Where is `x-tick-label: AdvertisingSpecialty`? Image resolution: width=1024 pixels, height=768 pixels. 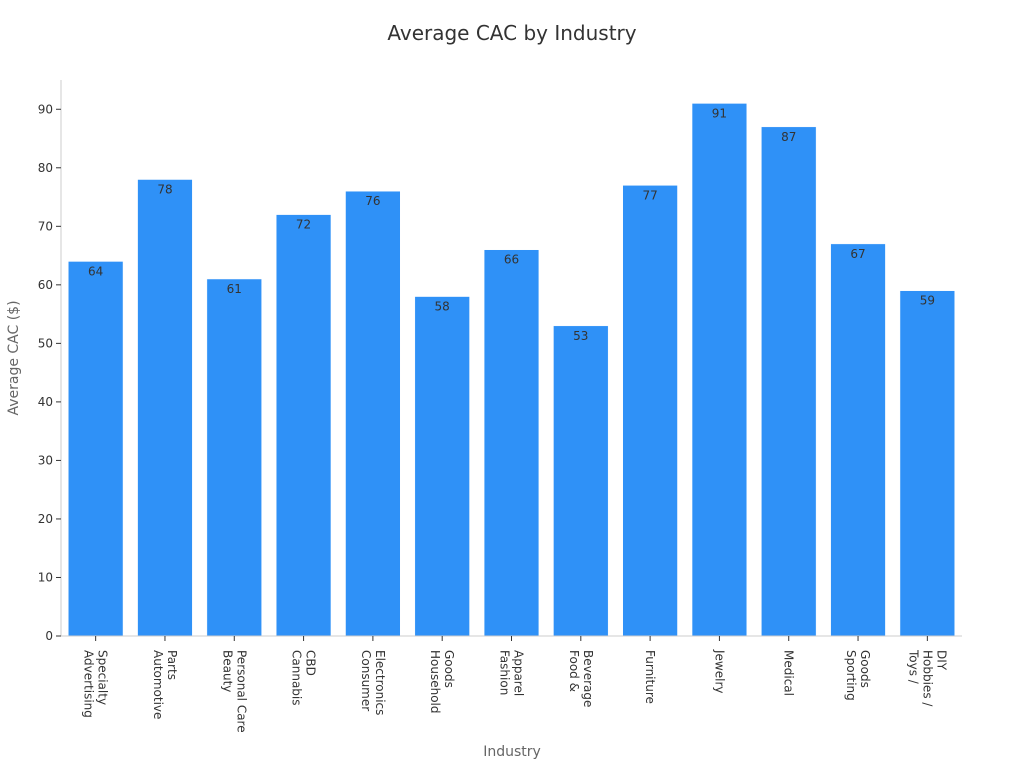
x-tick-label: AdvertisingSpecialty is located at coordinates (96, 684).